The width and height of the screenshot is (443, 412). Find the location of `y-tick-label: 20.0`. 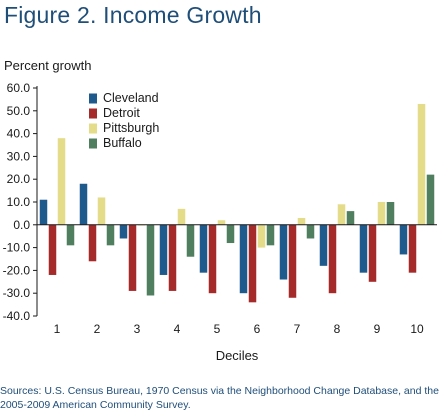

y-tick-label: 20.0 is located at coordinates (19, 179).